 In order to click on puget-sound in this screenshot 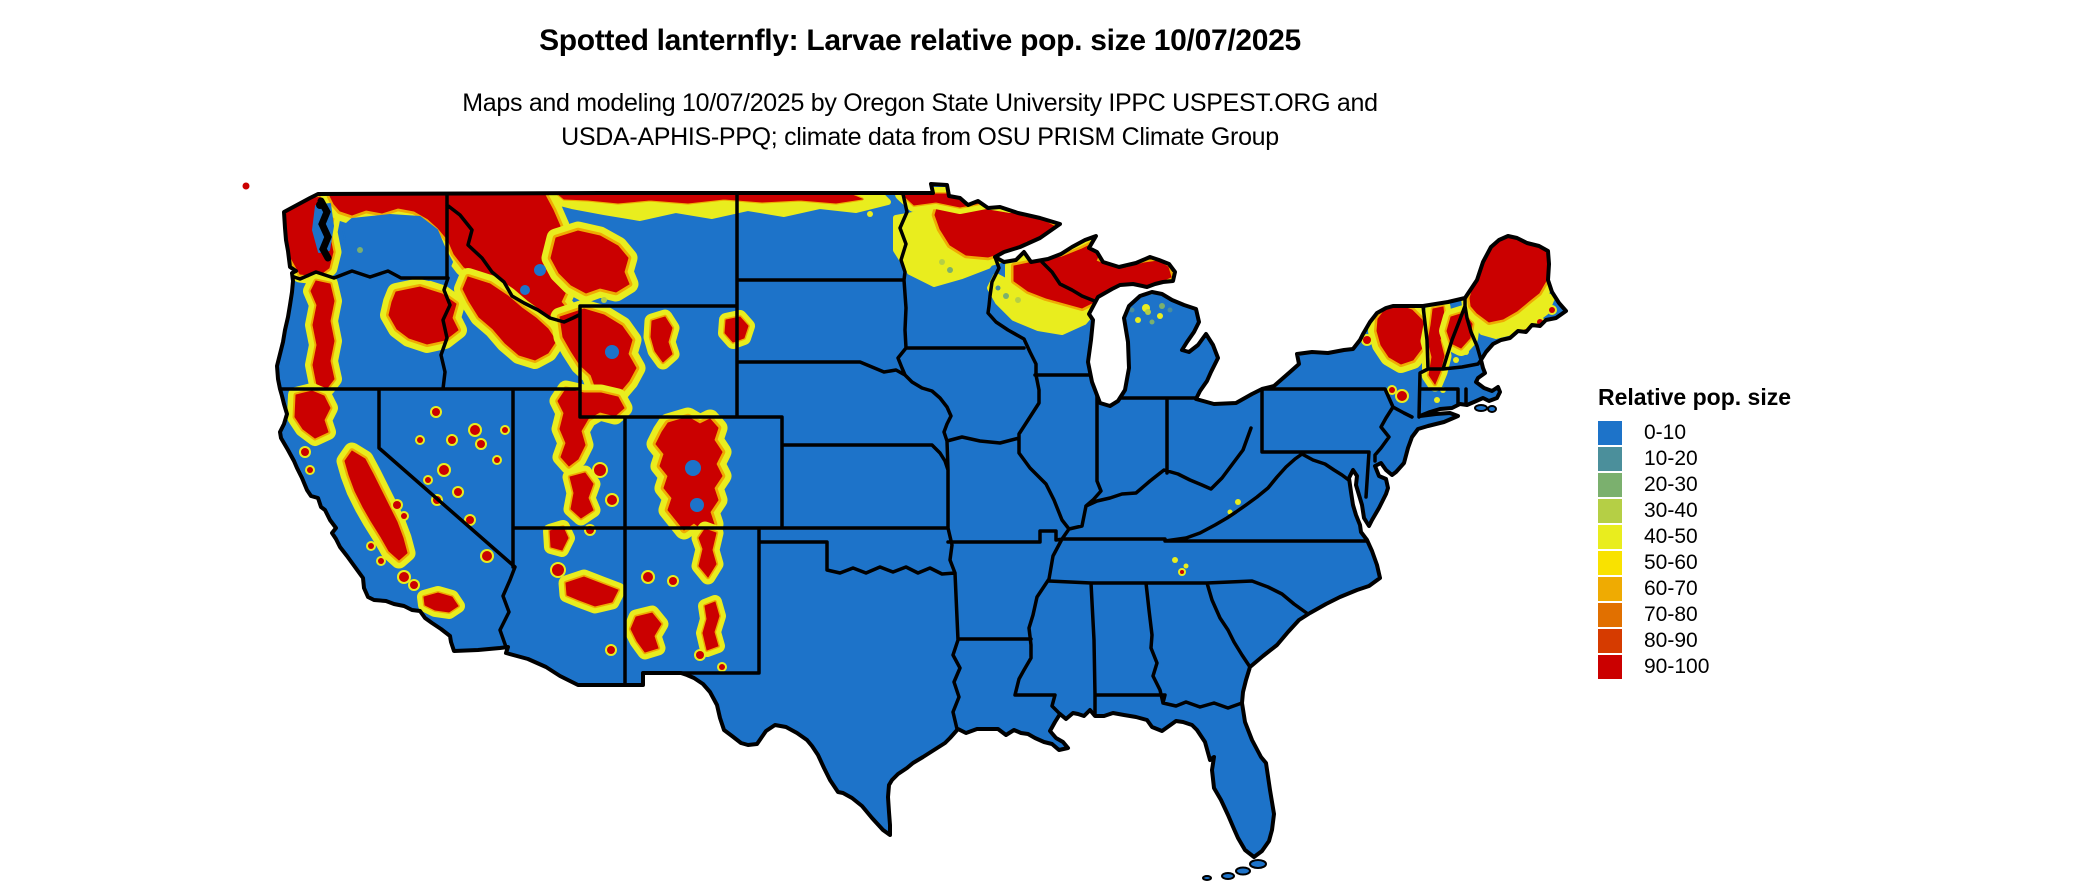, I will do `click(324, 229)`.